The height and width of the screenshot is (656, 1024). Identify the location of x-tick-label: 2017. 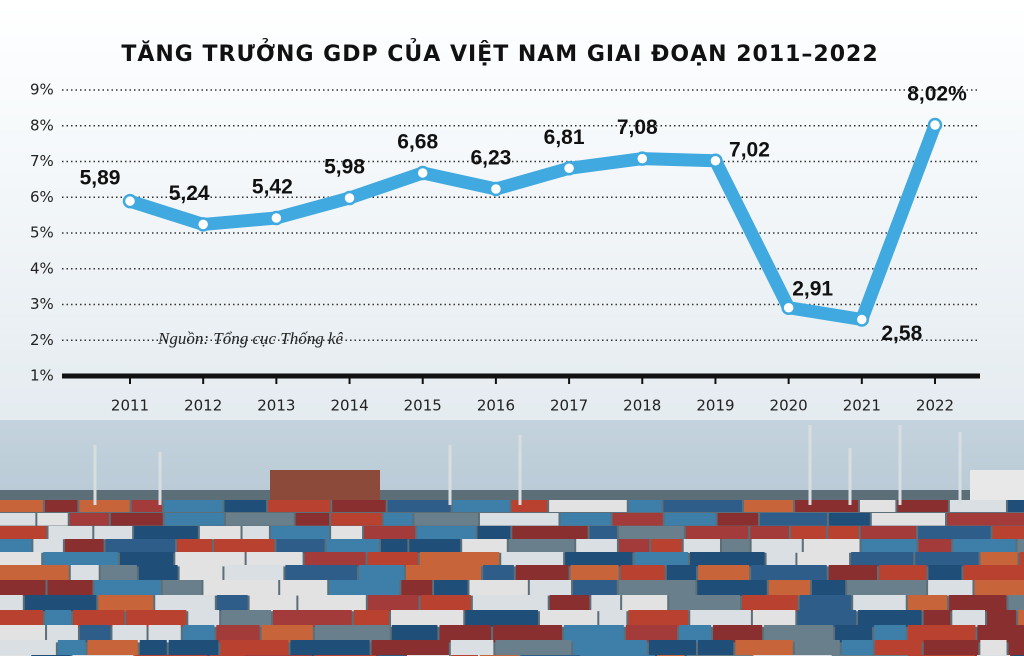
(569, 406).